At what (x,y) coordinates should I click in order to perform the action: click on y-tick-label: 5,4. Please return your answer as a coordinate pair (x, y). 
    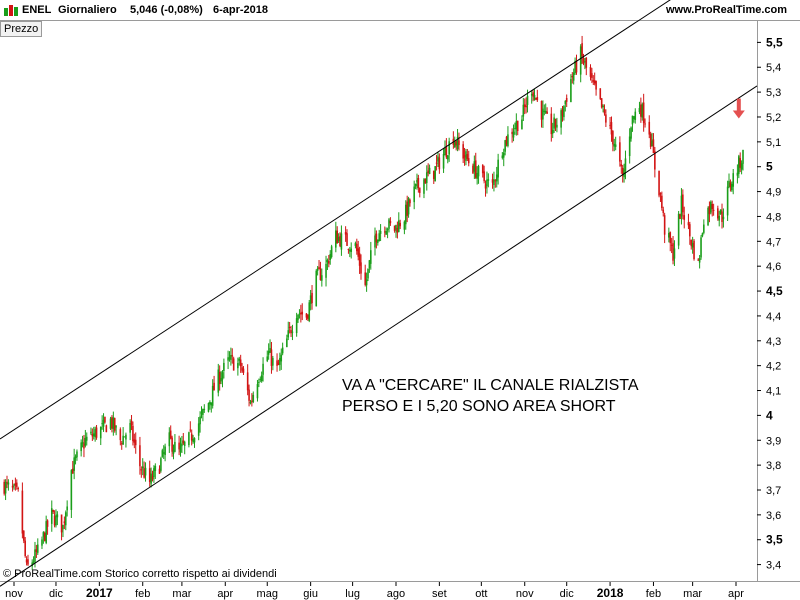
    Looking at the image, I should click on (773, 68).